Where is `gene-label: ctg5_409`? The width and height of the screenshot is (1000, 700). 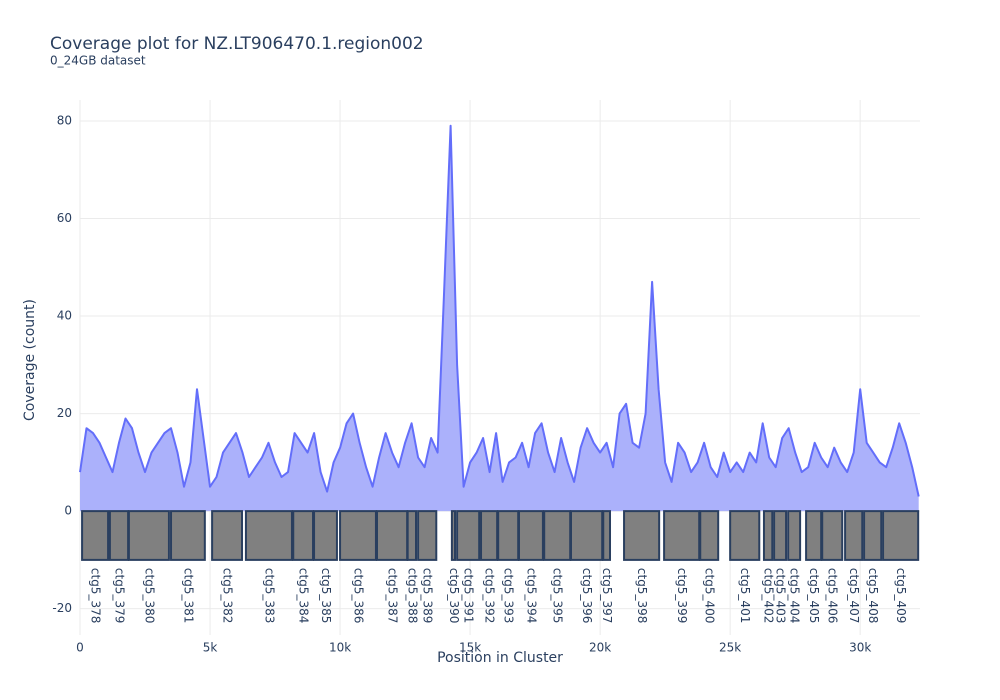 gene-label: ctg5_409 is located at coordinates (901, 595).